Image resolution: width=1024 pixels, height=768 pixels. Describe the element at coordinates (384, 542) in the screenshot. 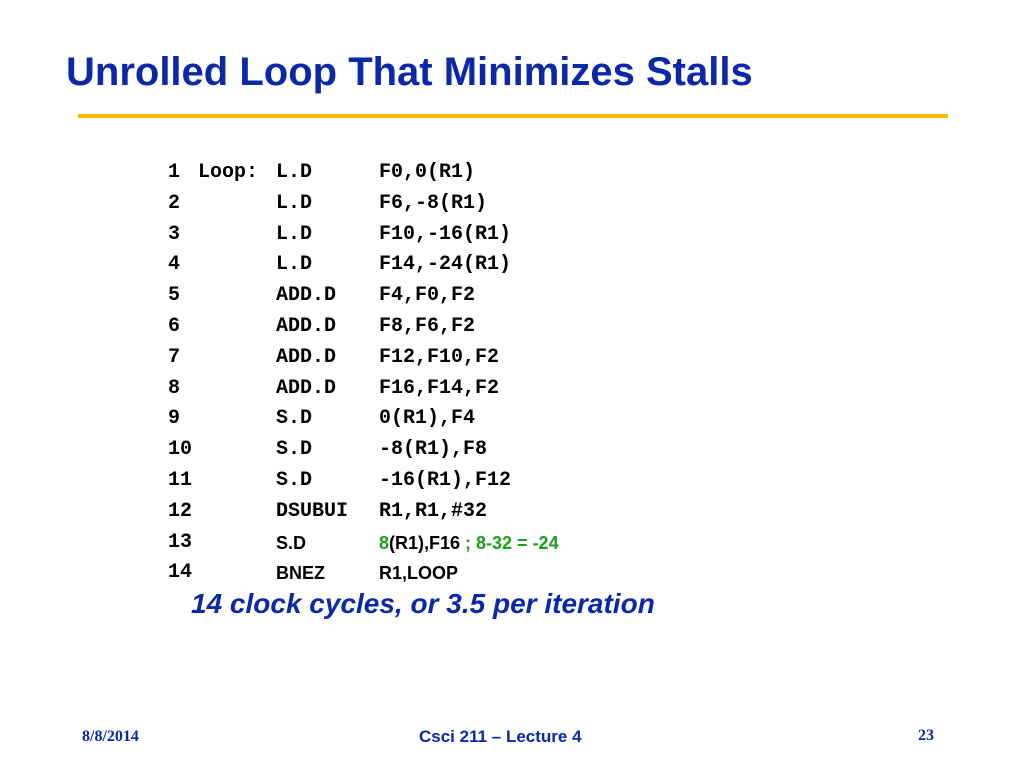

I see `offset-highlight: 8` at that location.